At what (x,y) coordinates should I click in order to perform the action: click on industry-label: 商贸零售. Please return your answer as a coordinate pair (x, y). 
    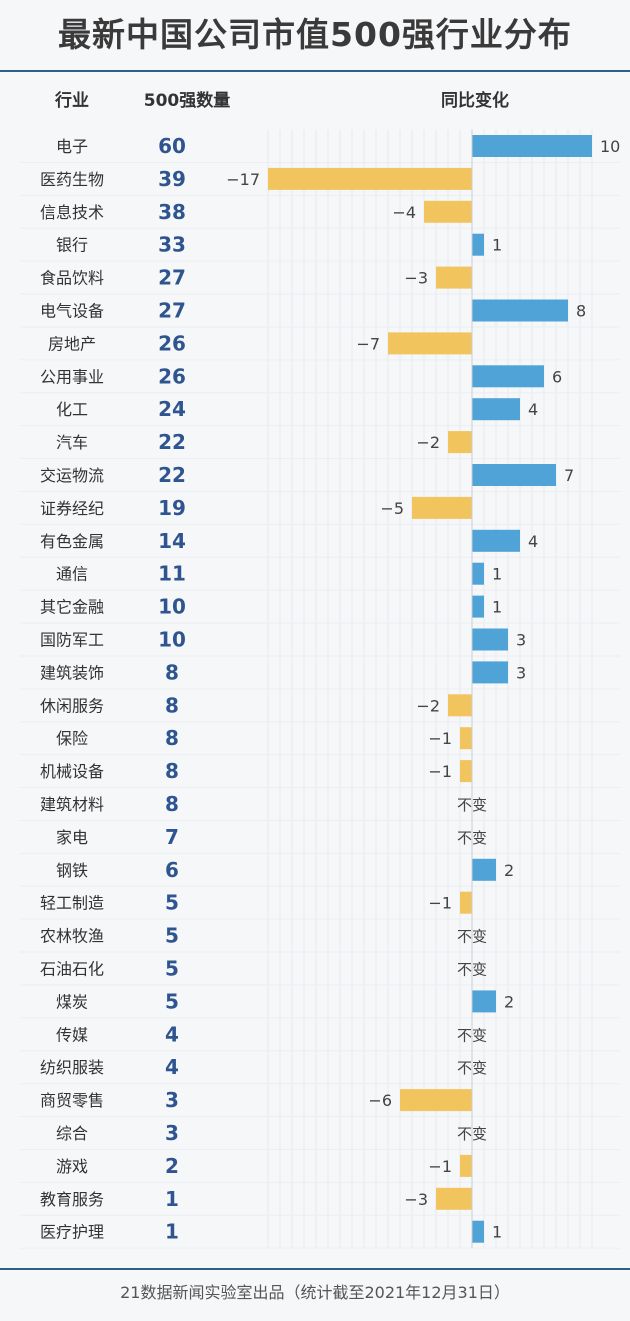
    Looking at the image, I should click on (72, 1100).